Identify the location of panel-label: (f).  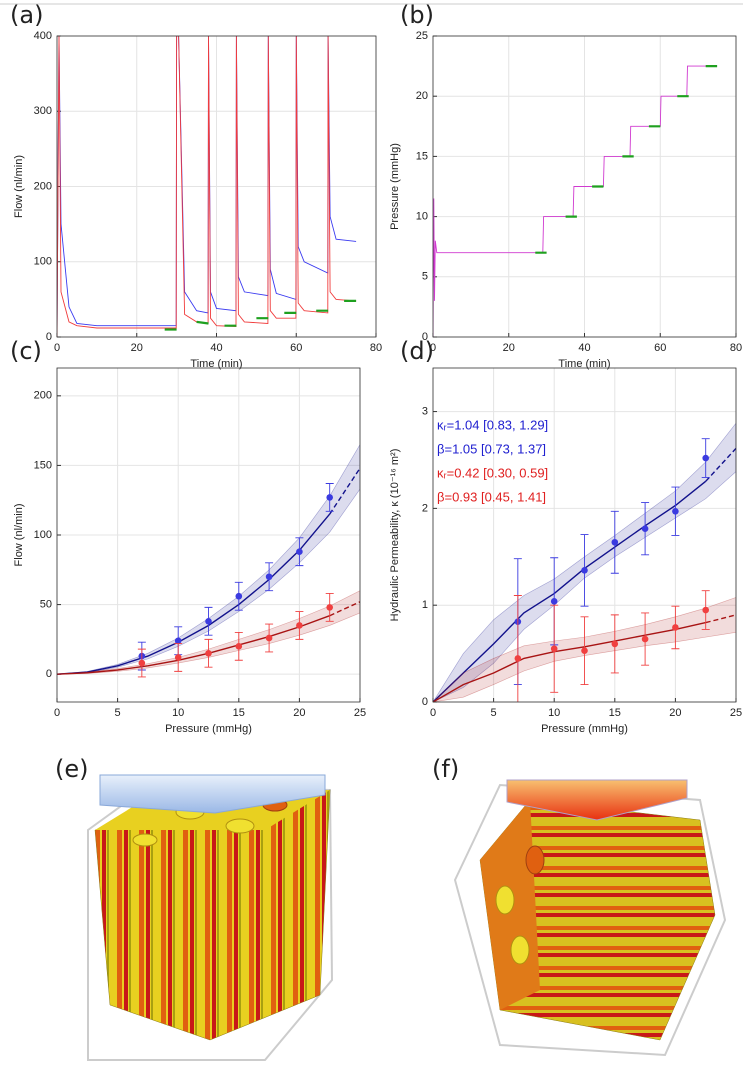
(445, 769).